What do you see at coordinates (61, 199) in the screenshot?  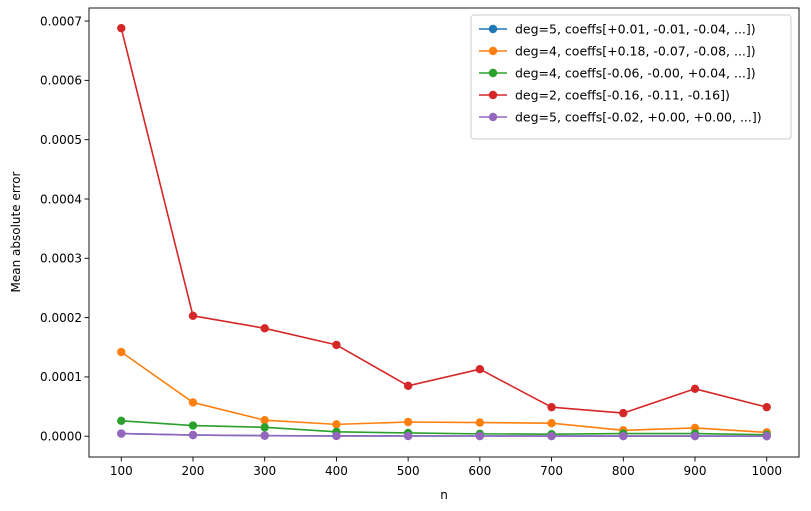 I see `y-tick-label: 0.0004` at bounding box center [61, 199].